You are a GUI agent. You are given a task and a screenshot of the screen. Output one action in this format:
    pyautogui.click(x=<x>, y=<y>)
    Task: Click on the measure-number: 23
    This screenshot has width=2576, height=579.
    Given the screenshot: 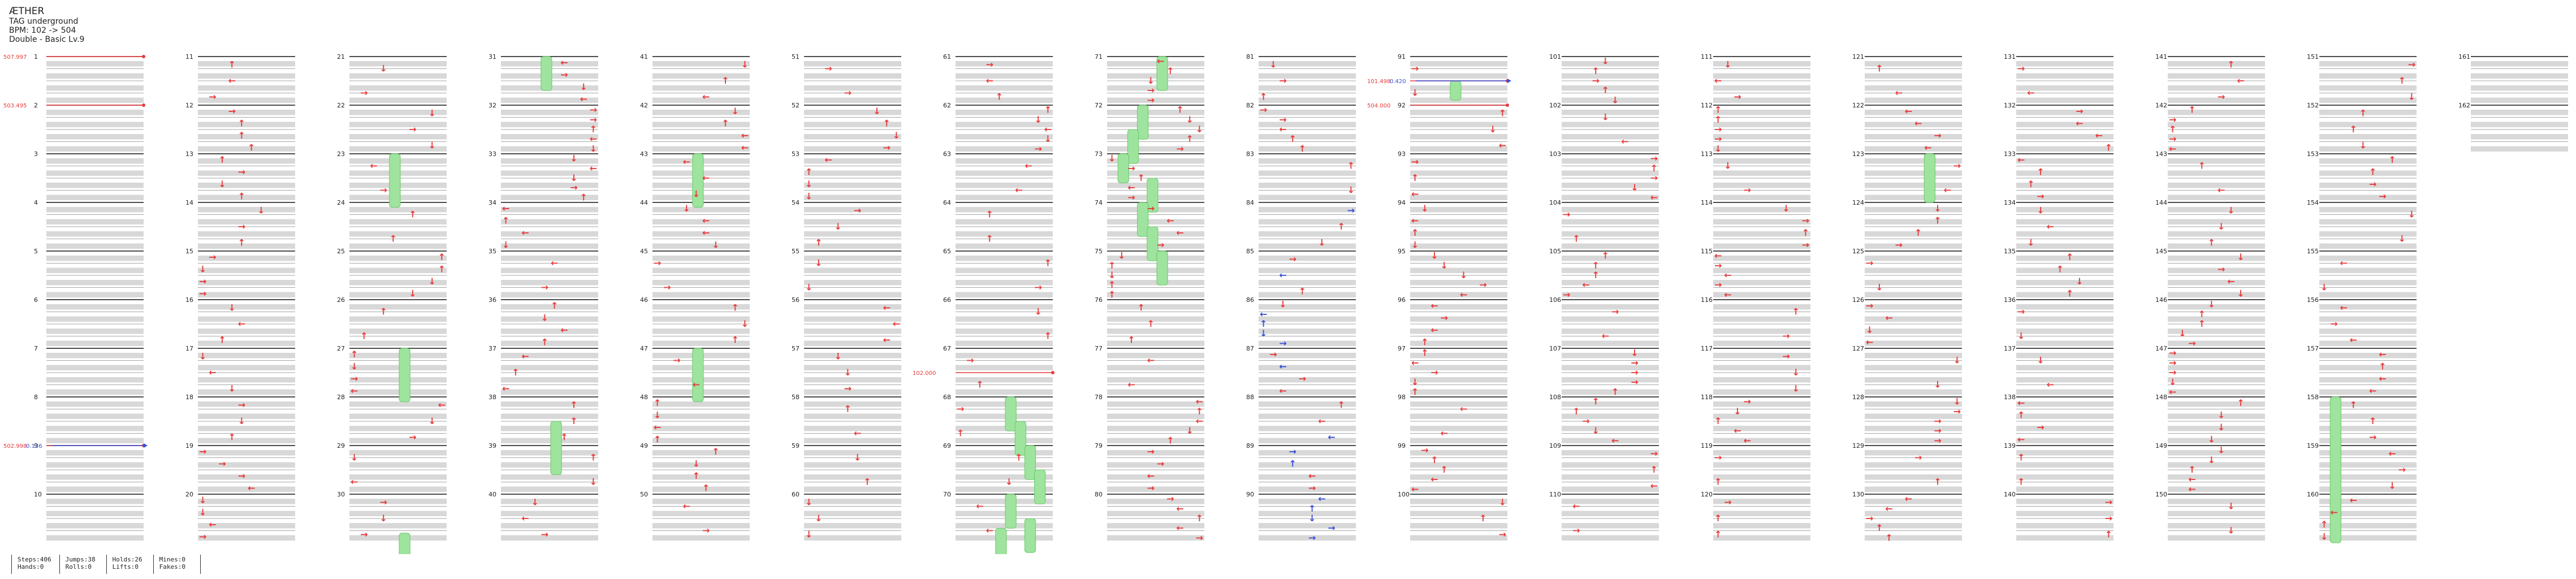 What is the action you would take?
    pyautogui.click(x=341, y=154)
    